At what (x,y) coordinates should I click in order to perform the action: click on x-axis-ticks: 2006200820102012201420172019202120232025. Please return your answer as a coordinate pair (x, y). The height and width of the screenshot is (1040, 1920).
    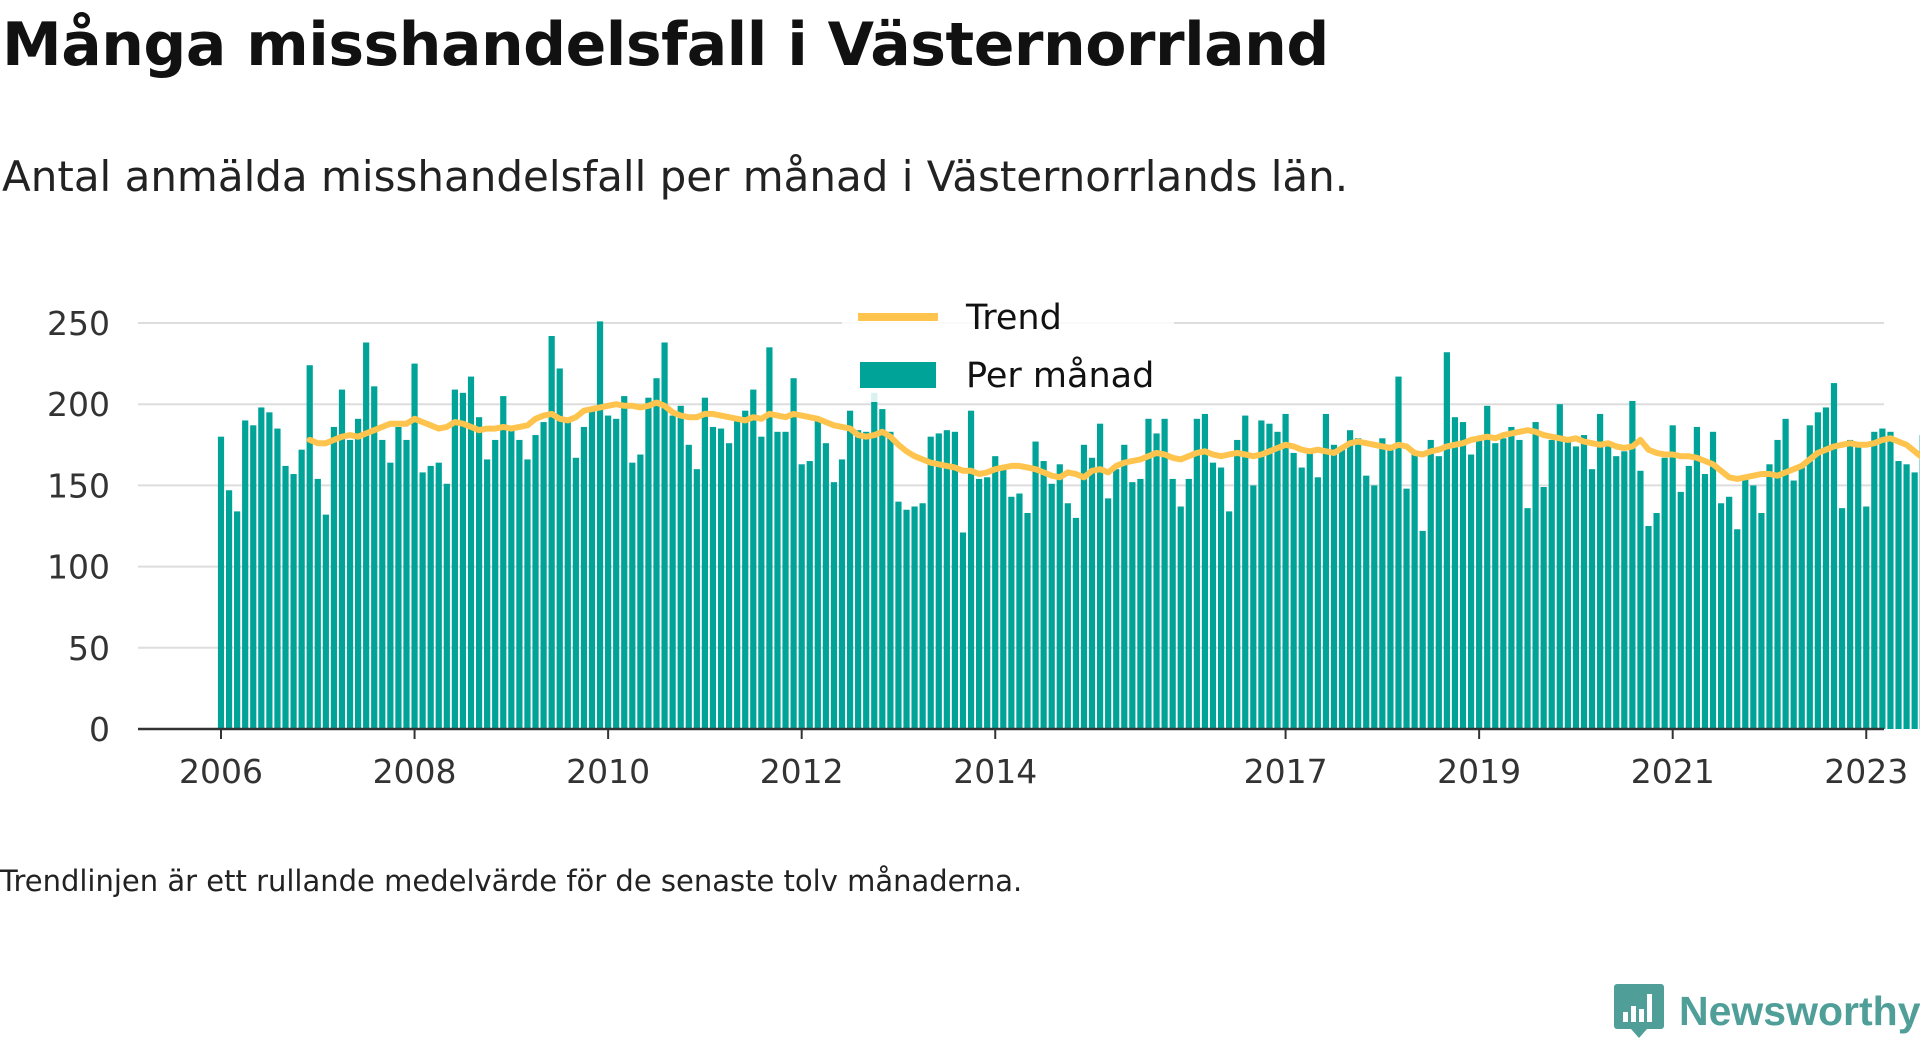
    Looking at the image, I should click on (1043, 760).